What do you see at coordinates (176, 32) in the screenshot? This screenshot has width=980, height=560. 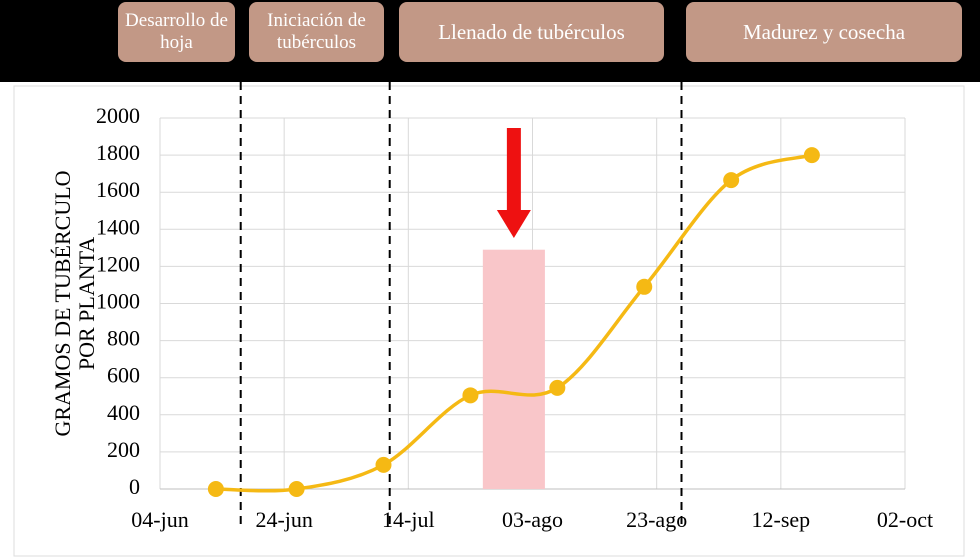 I see `stage-label: Desarrollo de hoja` at bounding box center [176, 32].